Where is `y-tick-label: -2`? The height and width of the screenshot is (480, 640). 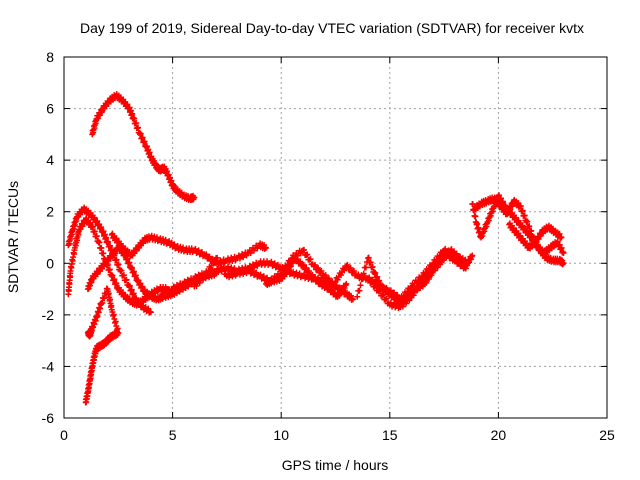 y-tick-label: -2 is located at coordinates (48, 315).